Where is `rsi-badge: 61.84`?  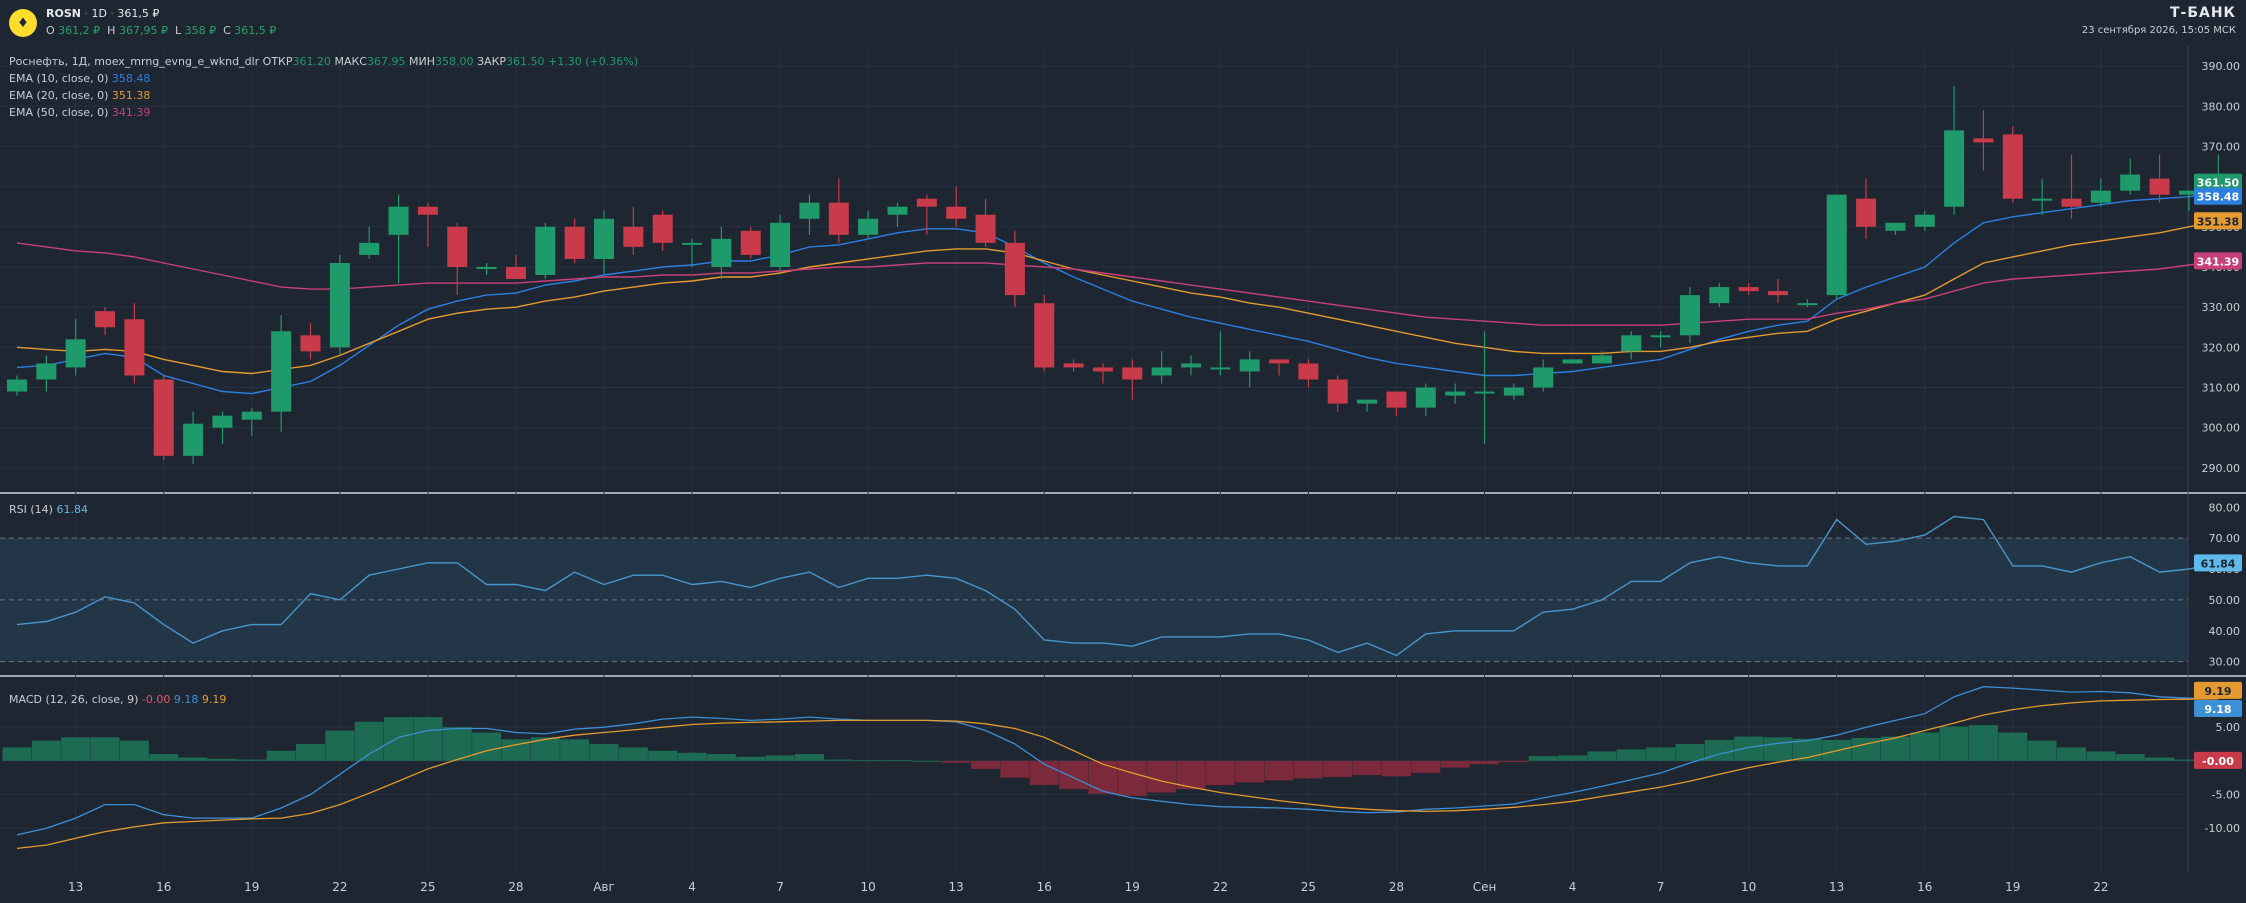 rsi-badge: 61.84 is located at coordinates (2218, 563).